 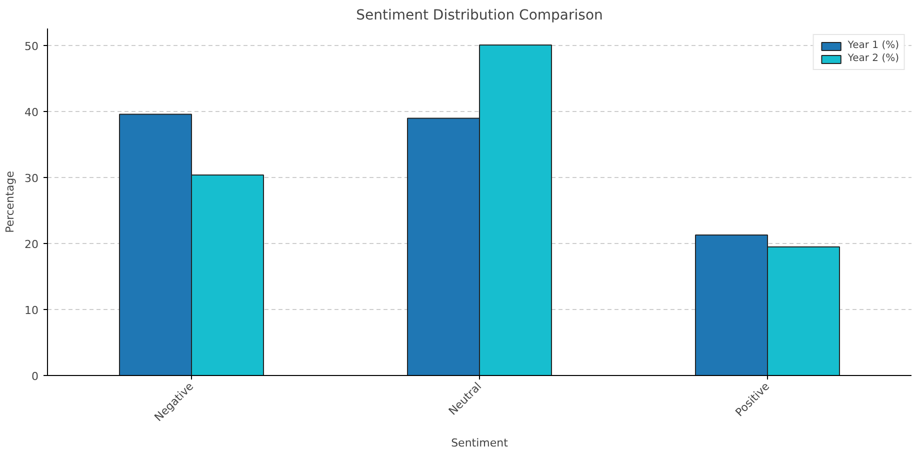 I want to click on legend-label: Year 1 (%), so click(x=873, y=45).